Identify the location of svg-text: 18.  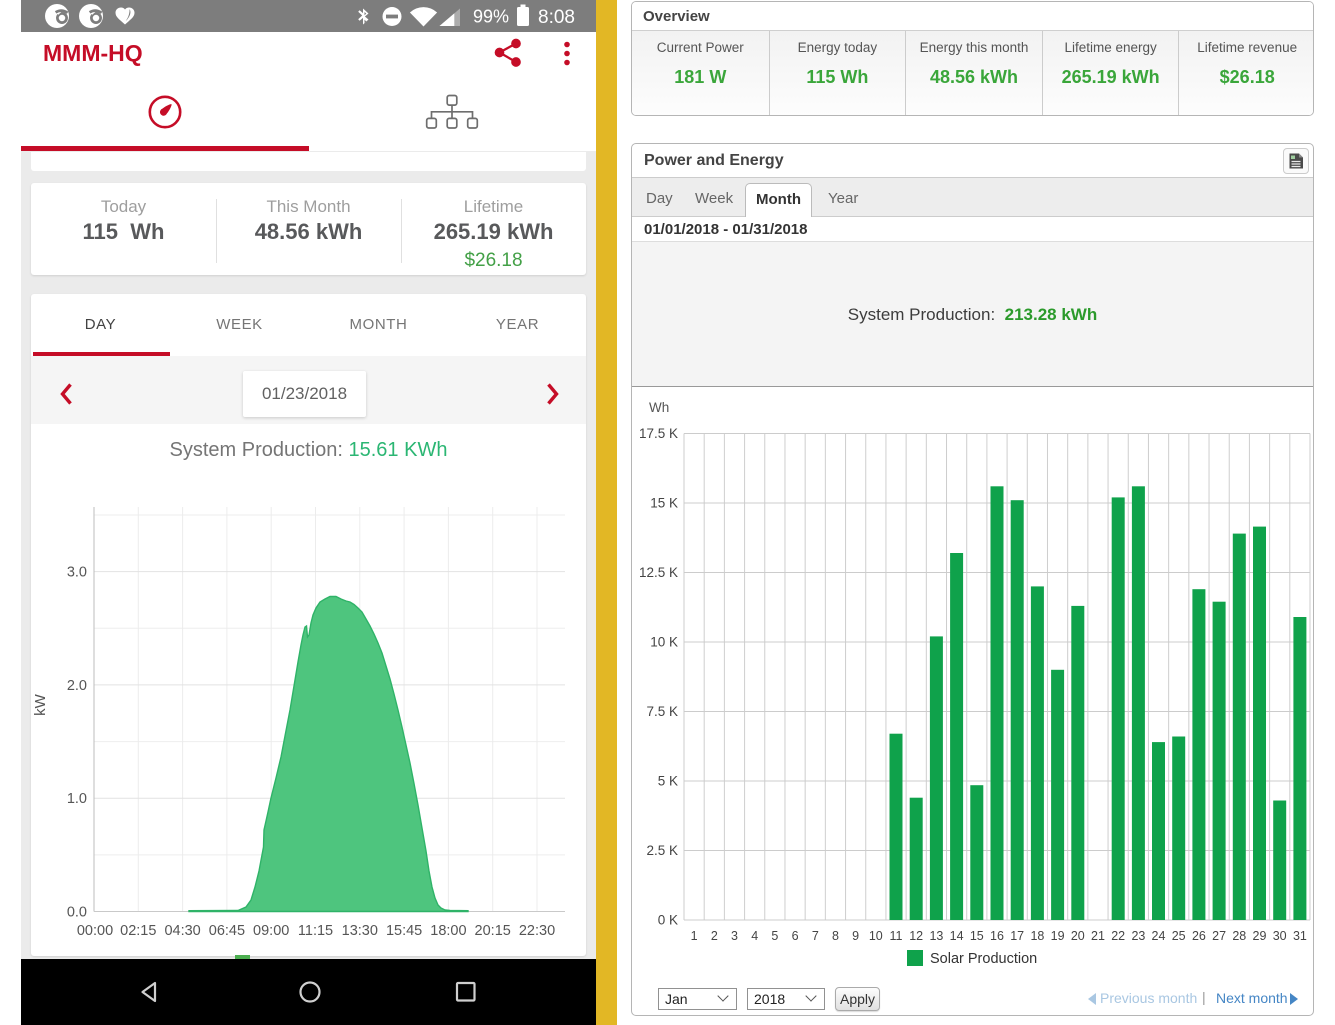
(1037, 936).